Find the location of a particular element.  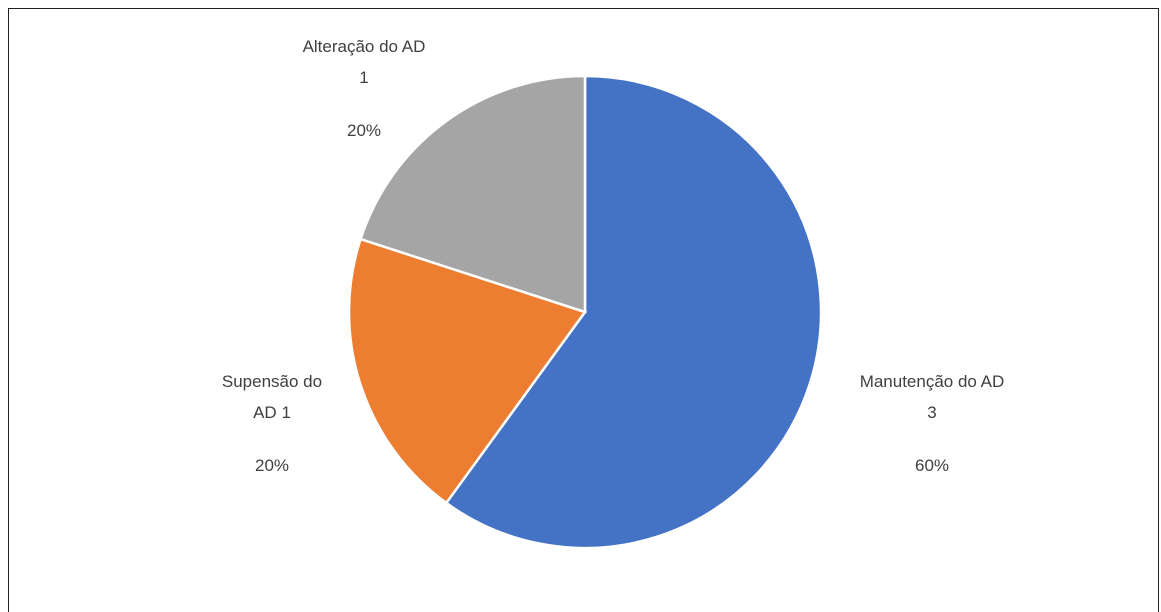

category-label: Alteração do AD is located at coordinates (364, 46).